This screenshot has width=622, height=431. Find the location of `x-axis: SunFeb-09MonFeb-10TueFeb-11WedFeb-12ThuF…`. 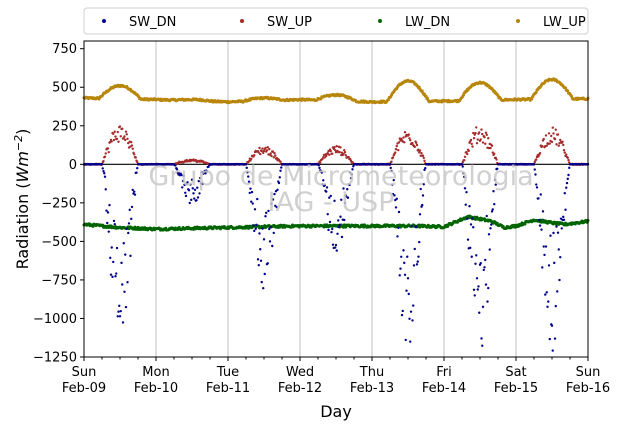

x-axis: SunFeb-09MonFeb-10TueFeb-11WedFeb-12ThuF… is located at coordinates (336, 376).